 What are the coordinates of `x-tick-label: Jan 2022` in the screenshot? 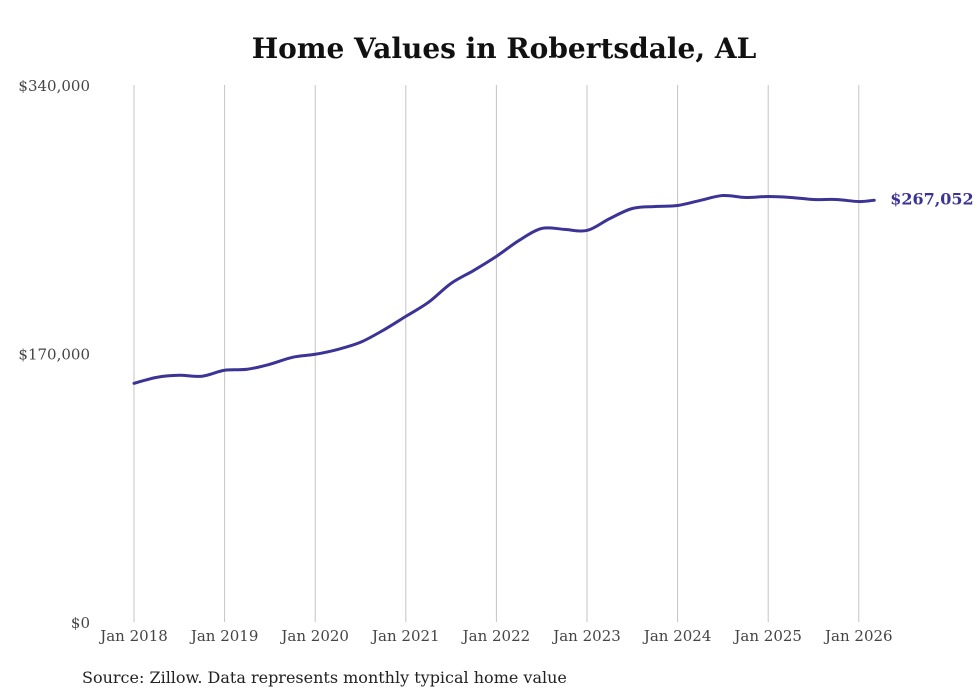 It's located at (496, 636).